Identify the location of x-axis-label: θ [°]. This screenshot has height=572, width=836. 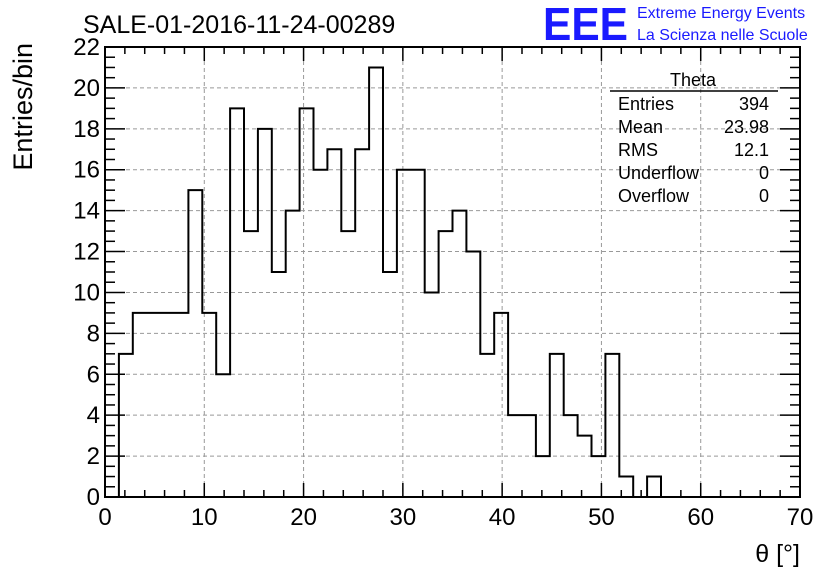
(777, 554).